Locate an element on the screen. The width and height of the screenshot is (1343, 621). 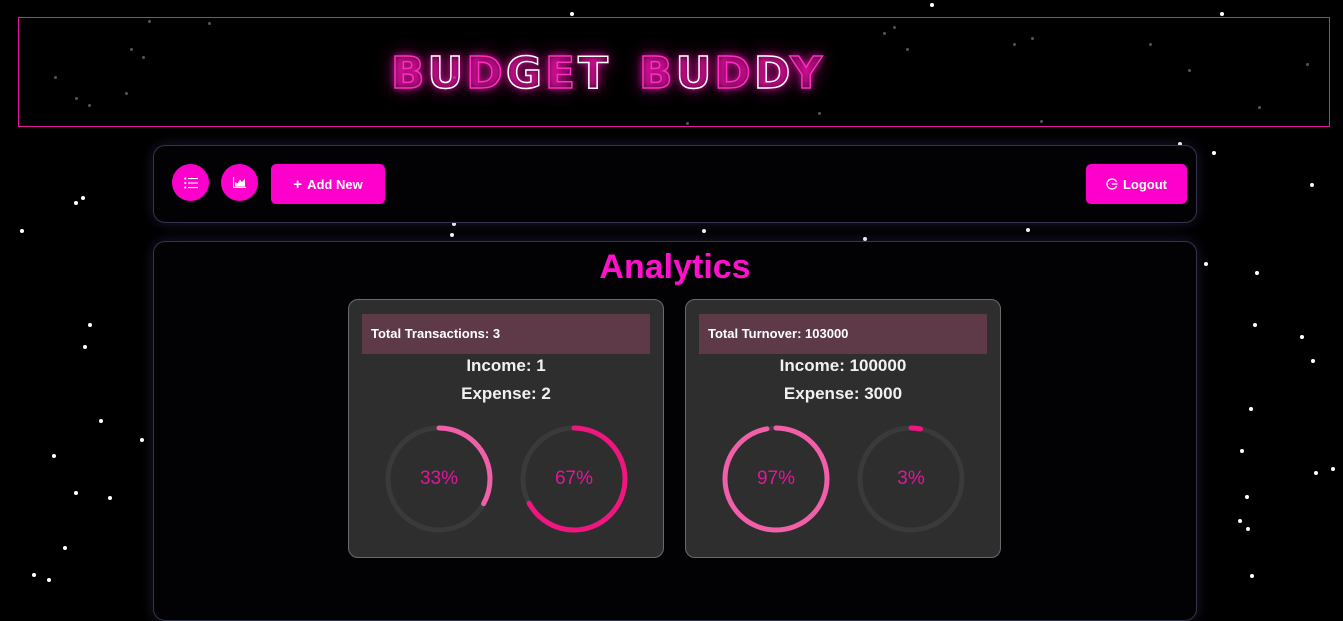
logo-letter: T is located at coordinates (594, 73).